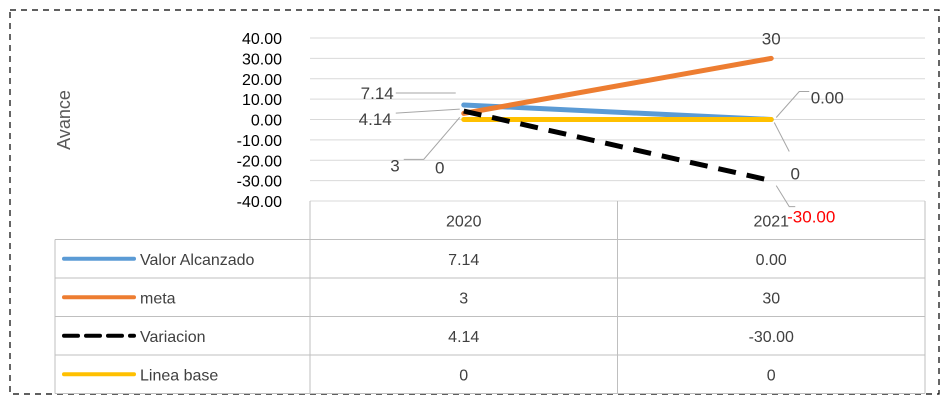  What do you see at coordinates (463, 337) in the screenshot?
I see `table-cell: 4.14` at bounding box center [463, 337].